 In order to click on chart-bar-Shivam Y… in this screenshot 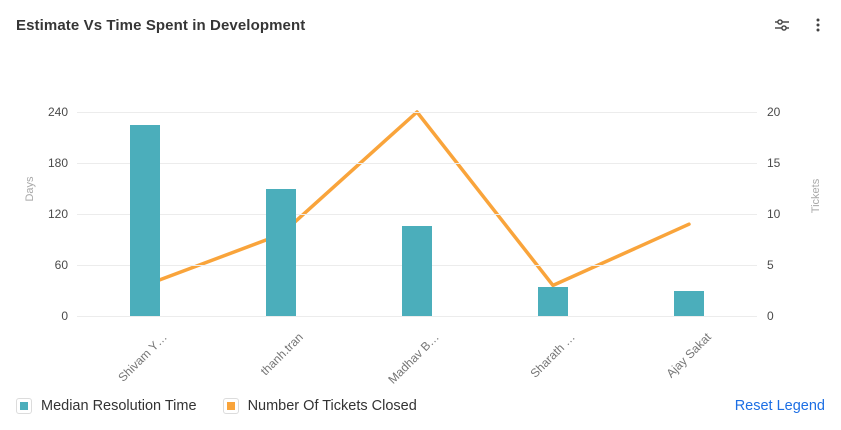, I will do `click(145, 220)`.